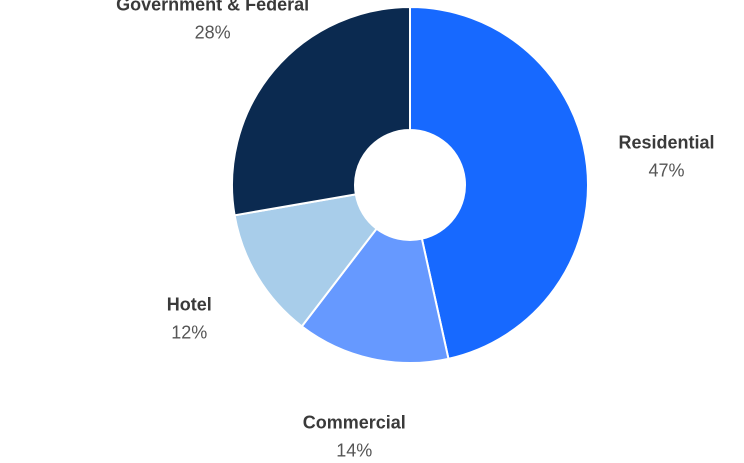  What do you see at coordinates (189, 332) in the screenshot?
I see `slice-value: 12%` at bounding box center [189, 332].